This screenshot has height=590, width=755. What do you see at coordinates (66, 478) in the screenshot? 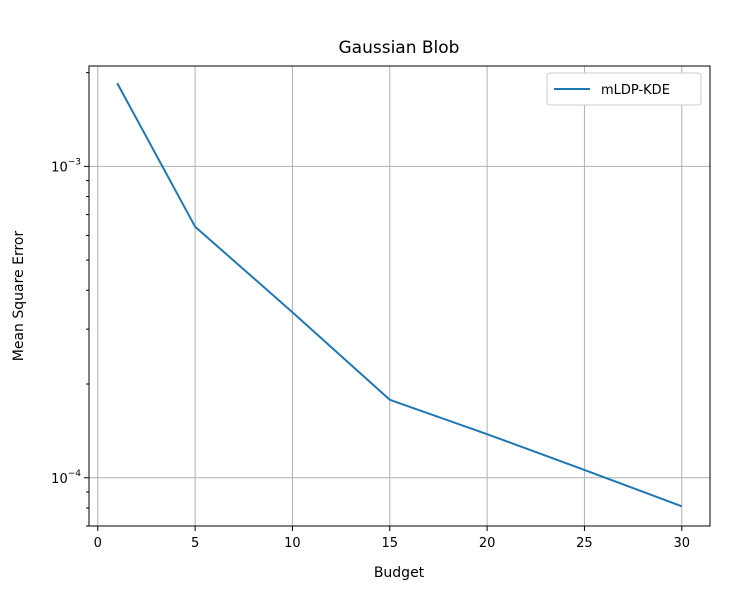
I see `y-tick-label: 10⁻⁴` at bounding box center [66, 478].